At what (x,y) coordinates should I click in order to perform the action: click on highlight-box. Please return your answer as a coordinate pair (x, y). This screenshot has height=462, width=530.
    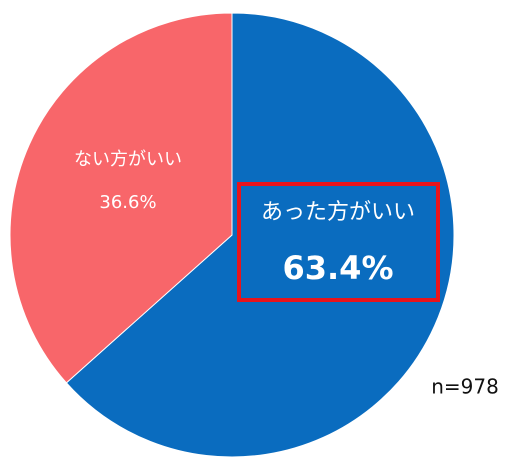
    Looking at the image, I should click on (338, 242).